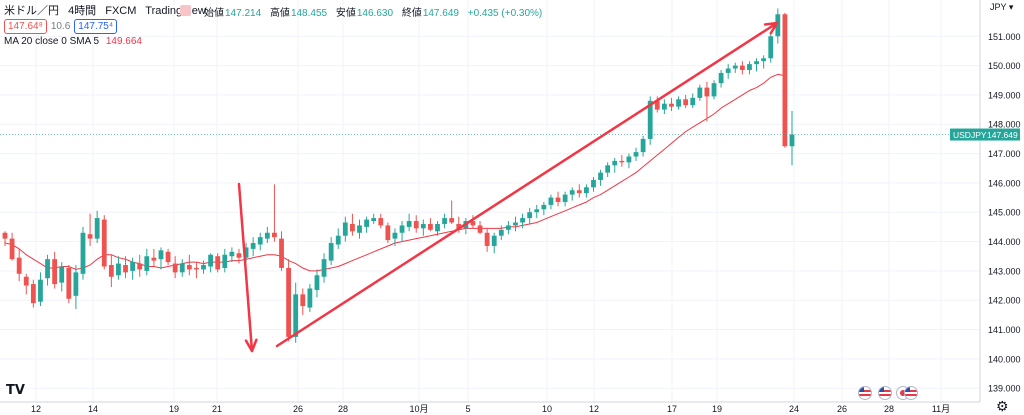  What do you see at coordinates (1004, 66) in the screenshot?
I see `y-tick-label: 150.000` at bounding box center [1004, 66].